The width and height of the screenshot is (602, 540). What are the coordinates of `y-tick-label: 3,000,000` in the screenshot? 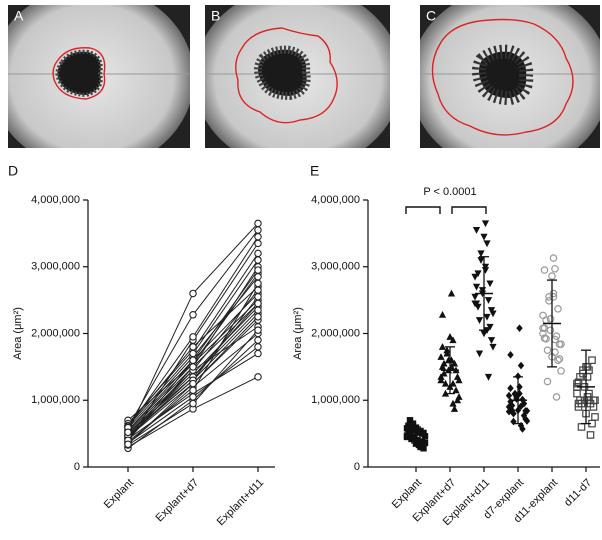 It's located at (335, 267).